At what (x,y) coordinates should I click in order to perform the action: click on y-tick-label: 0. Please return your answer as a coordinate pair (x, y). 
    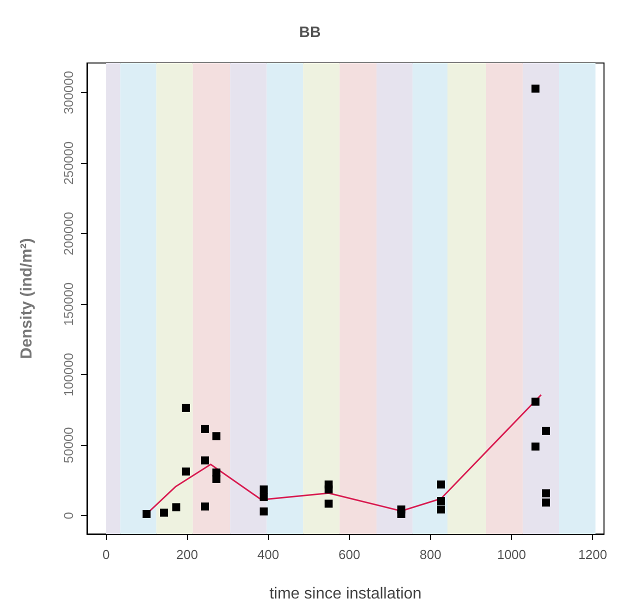
    Looking at the image, I should click on (68, 516).